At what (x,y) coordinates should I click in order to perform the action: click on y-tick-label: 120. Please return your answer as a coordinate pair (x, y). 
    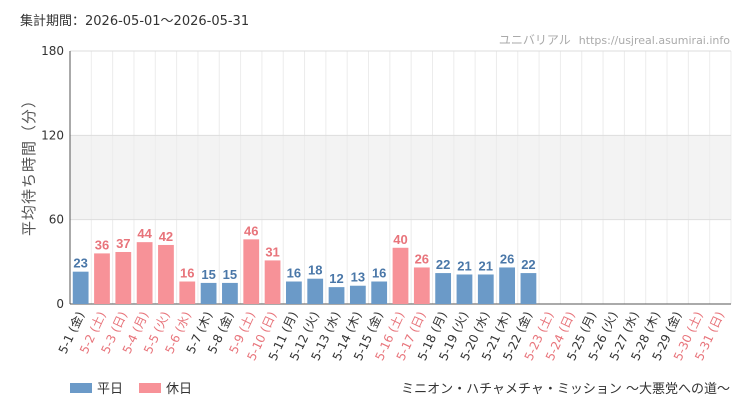
    Looking at the image, I should click on (52, 135).